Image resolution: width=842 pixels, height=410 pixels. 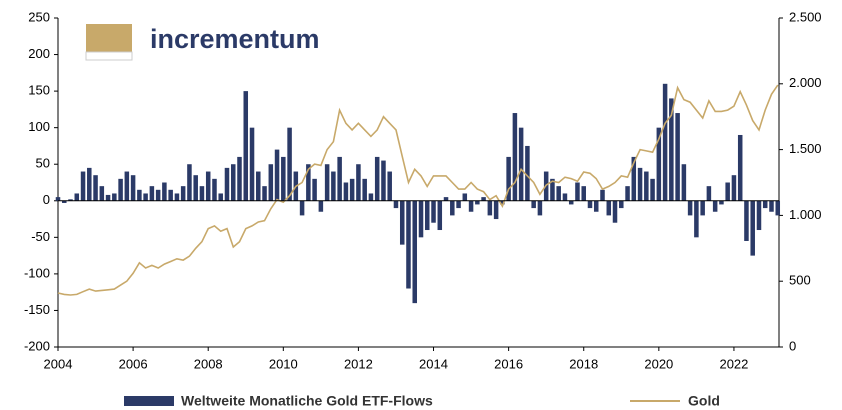 I want to click on legend-label: Weltweite Monatliche Gold ETF-Flows, so click(x=307, y=401).